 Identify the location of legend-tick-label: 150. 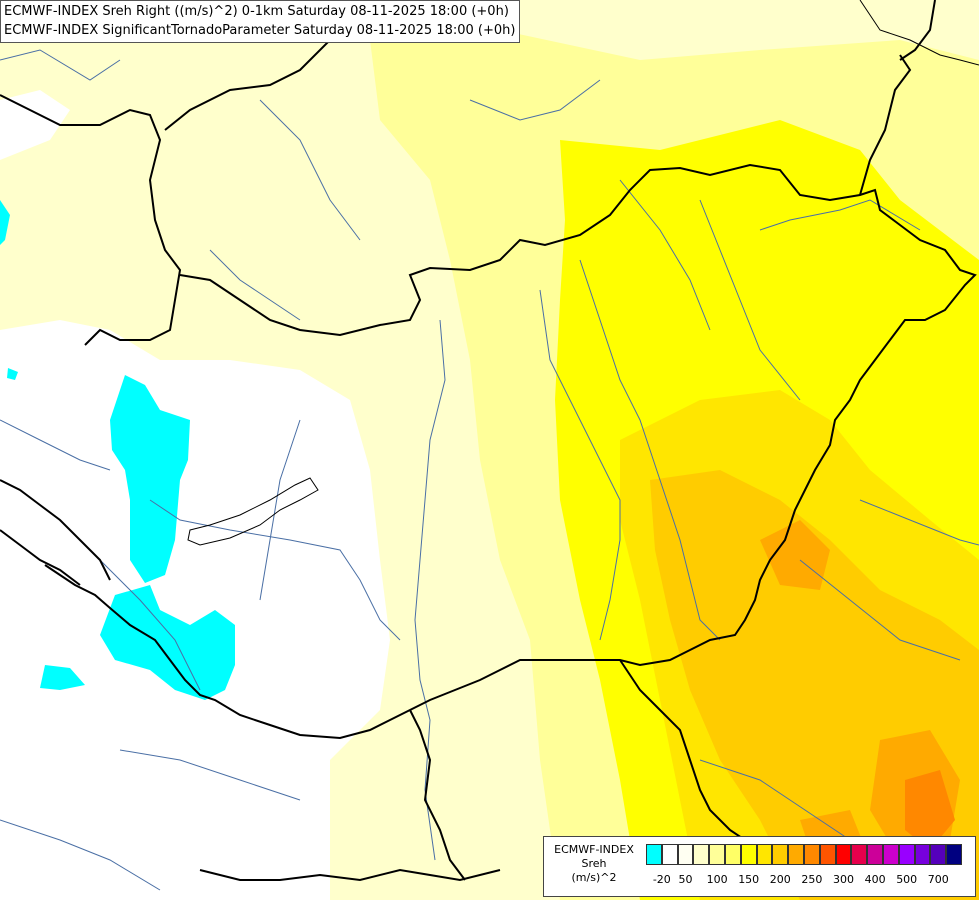
(749, 879).